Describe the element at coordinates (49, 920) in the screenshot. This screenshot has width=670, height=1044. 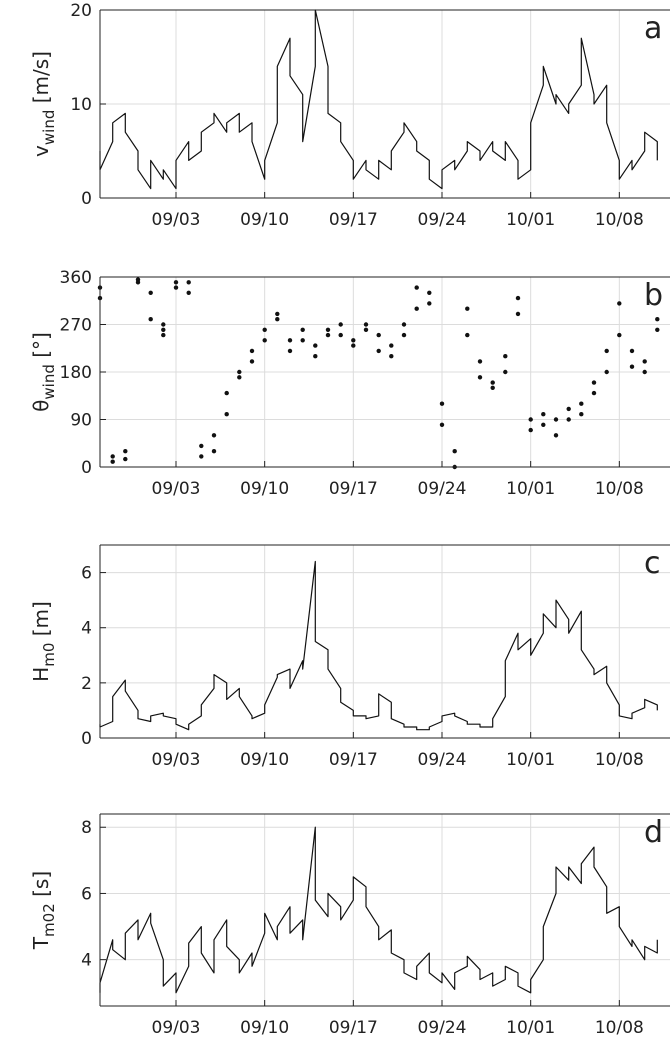
I see `y-axis-label-subscript: m02` at that location.